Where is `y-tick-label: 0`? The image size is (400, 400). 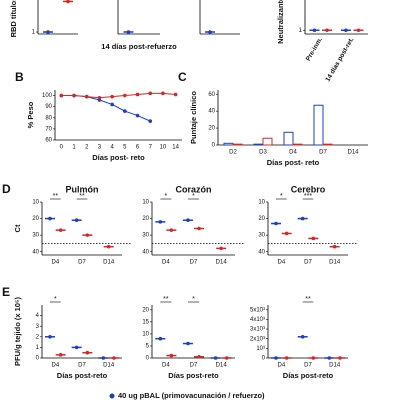 y-tick-label: 0 is located at coordinates (148, 359).